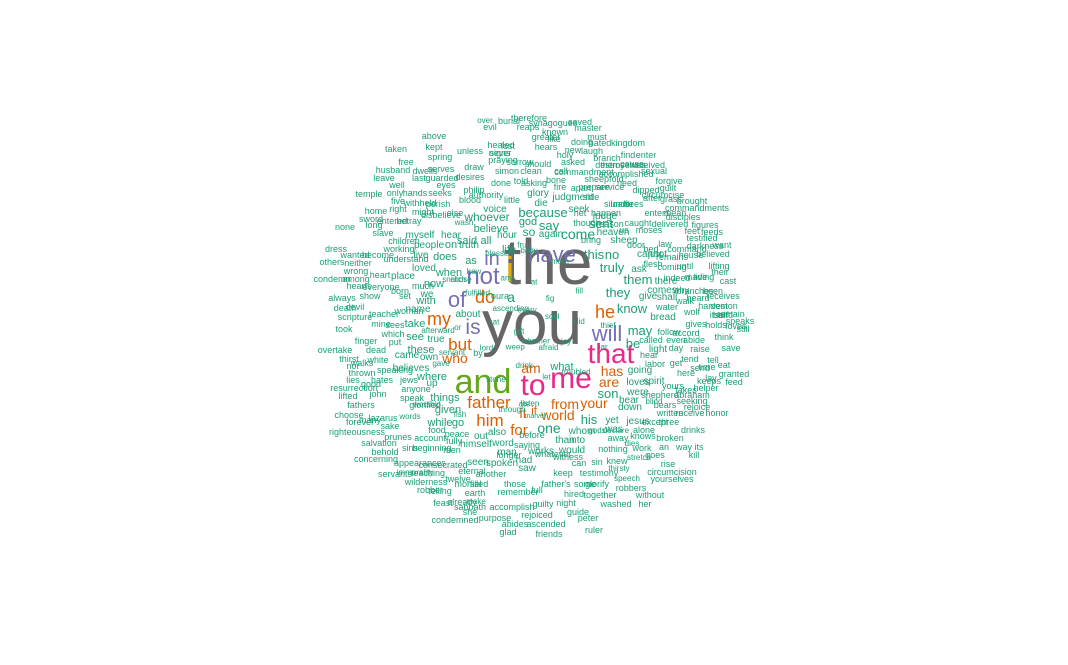  I want to click on cloud-word: honor, so click(716, 413).